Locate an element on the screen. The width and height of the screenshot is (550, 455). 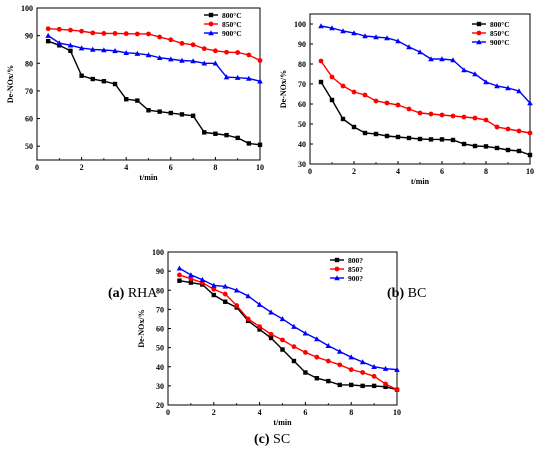
series-line is located at coordinates (154, 58).